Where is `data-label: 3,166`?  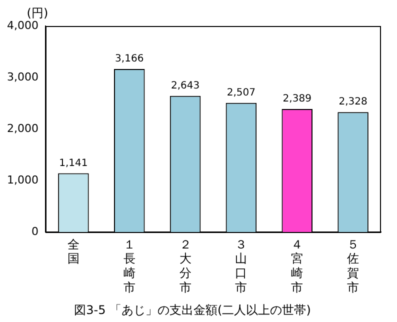
data-label: 3,166 is located at coordinates (129, 59).